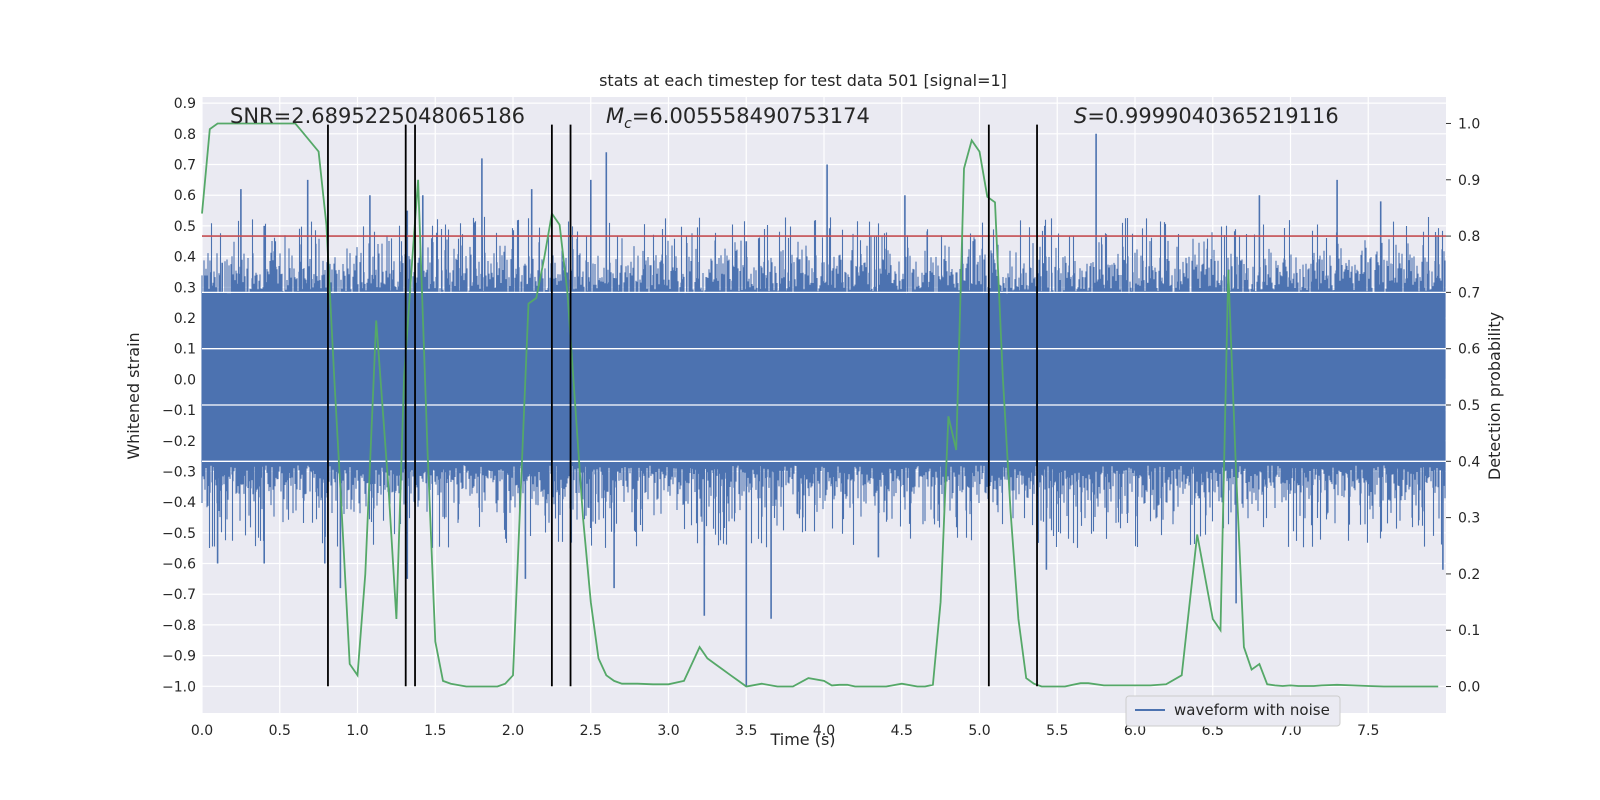 Image resolution: width=1600 pixels, height=800 pixels. I want to click on y-tick-label-left: −0.1, so click(179, 411).